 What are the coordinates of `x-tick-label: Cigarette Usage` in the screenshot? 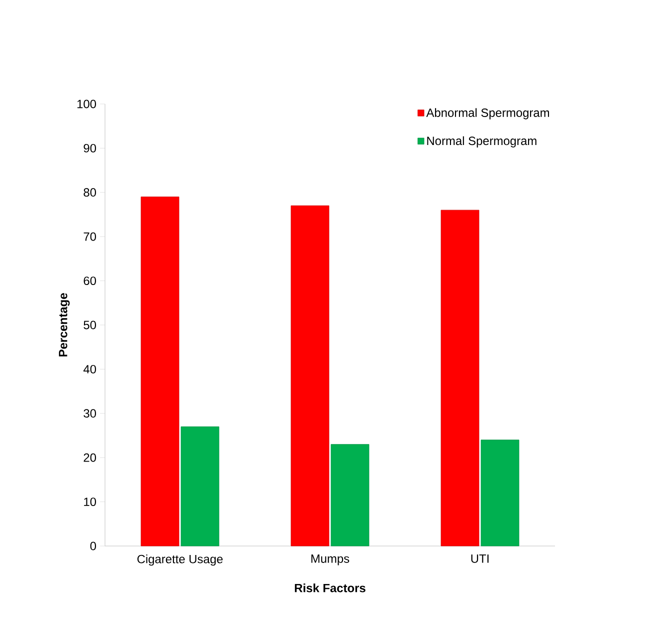 It's located at (180, 560).